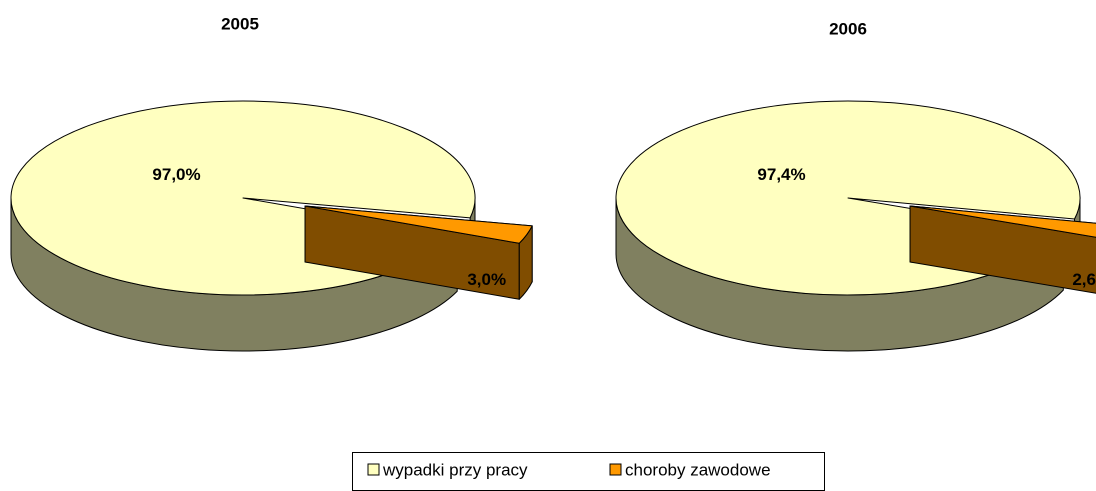 This screenshot has height=491, width=1096. I want to click on legend: wypadki przy pracy choroby zawodowe, so click(569, 469).